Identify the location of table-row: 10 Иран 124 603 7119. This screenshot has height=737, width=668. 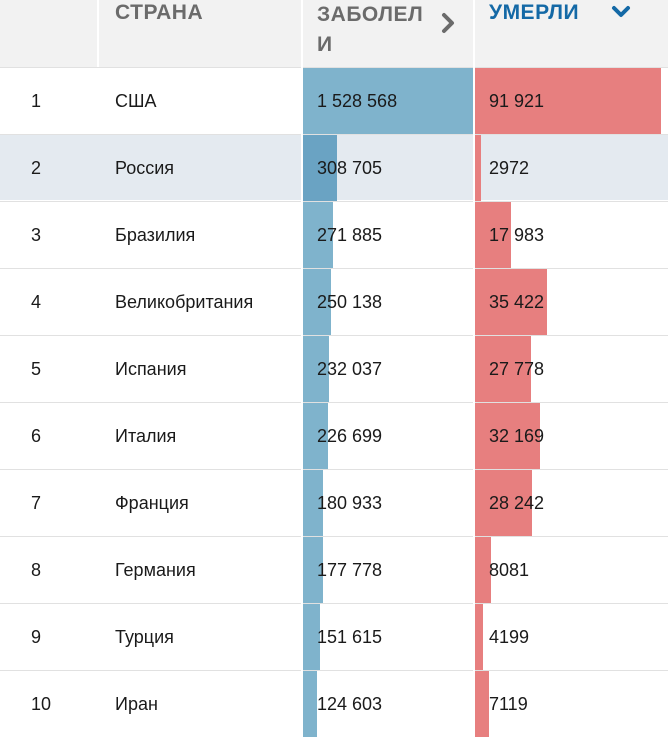
(334, 703).